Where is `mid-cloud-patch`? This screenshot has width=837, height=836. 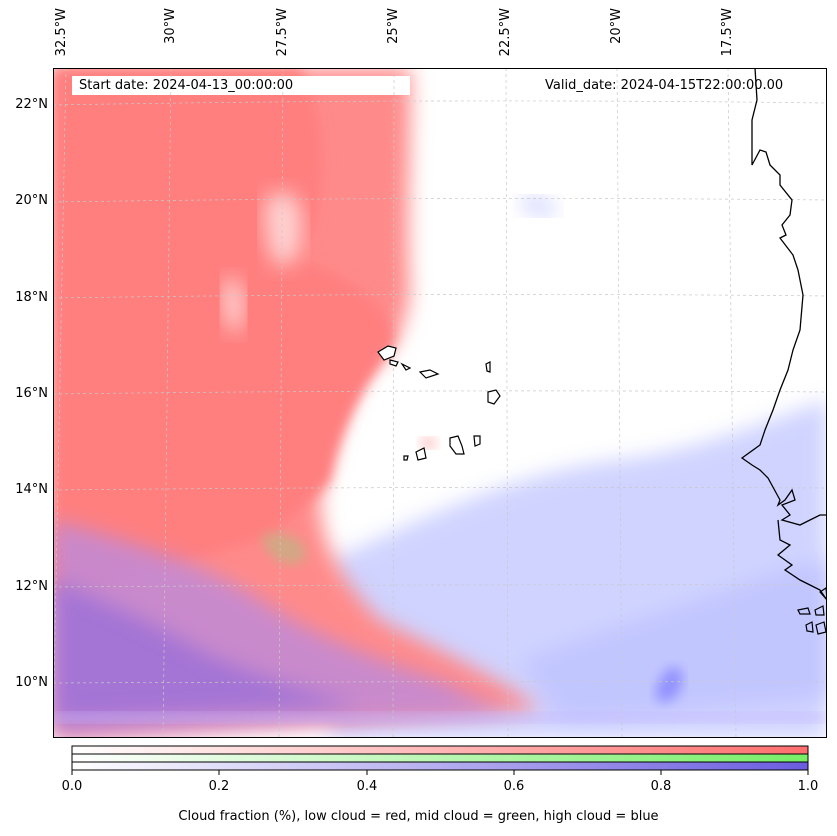 mid-cloud-patch is located at coordinates (284, 548).